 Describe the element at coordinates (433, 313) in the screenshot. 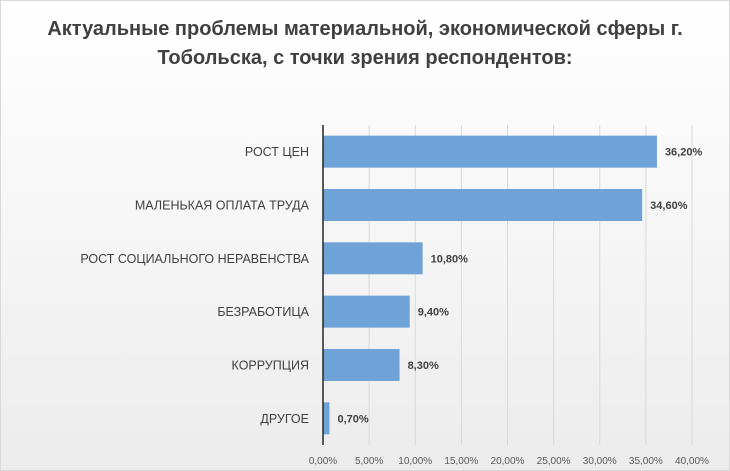

I see `data-label: 9,40%` at that location.